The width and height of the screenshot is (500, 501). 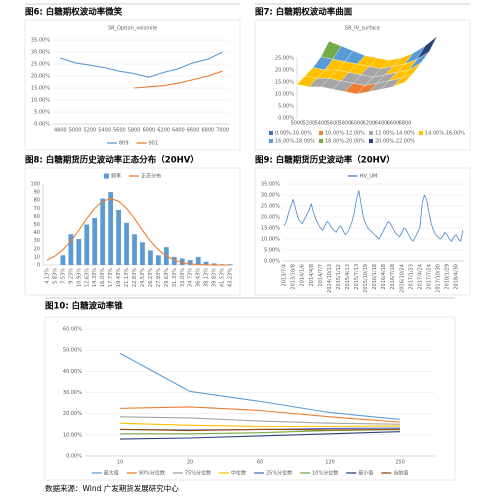 What do you see at coordinates (457, 277) in the screenshot?
I see `x-tick-label: 2018/4/30` at bounding box center [457, 277].